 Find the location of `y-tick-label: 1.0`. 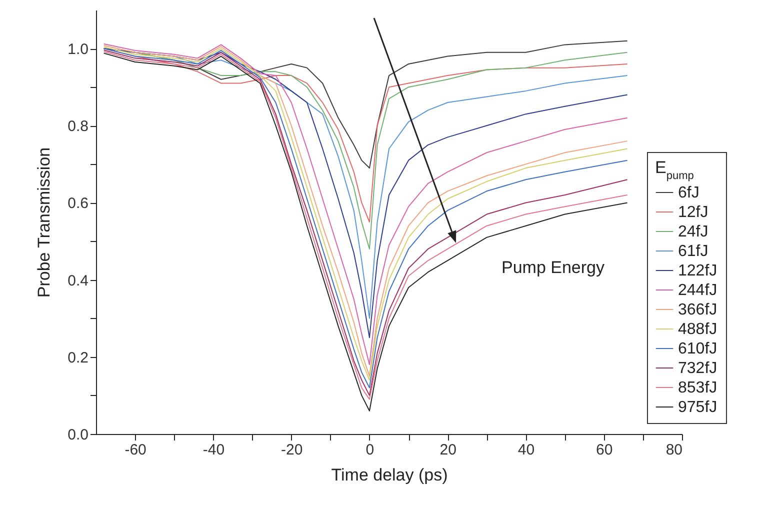

y-tick-label: 1.0 is located at coordinates (78, 49).